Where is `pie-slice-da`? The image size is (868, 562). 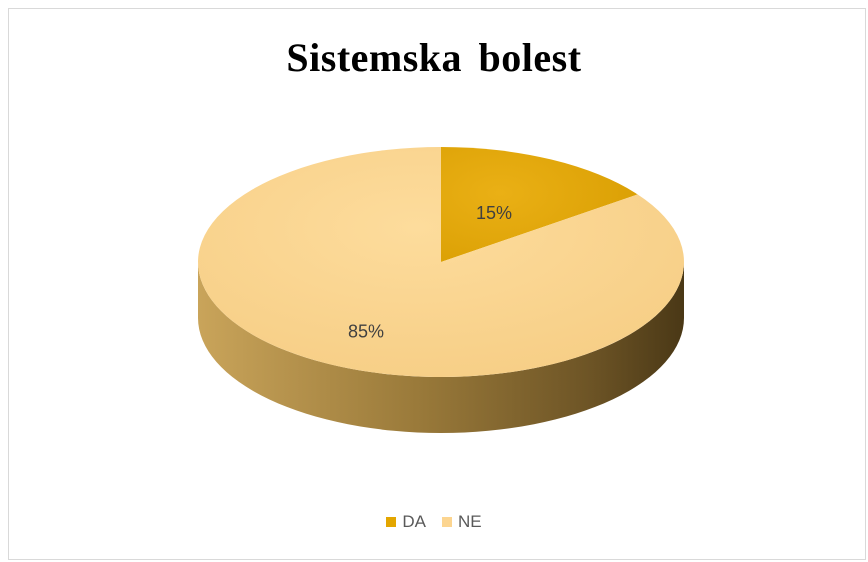
pie-slice-da is located at coordinates (539, 204).